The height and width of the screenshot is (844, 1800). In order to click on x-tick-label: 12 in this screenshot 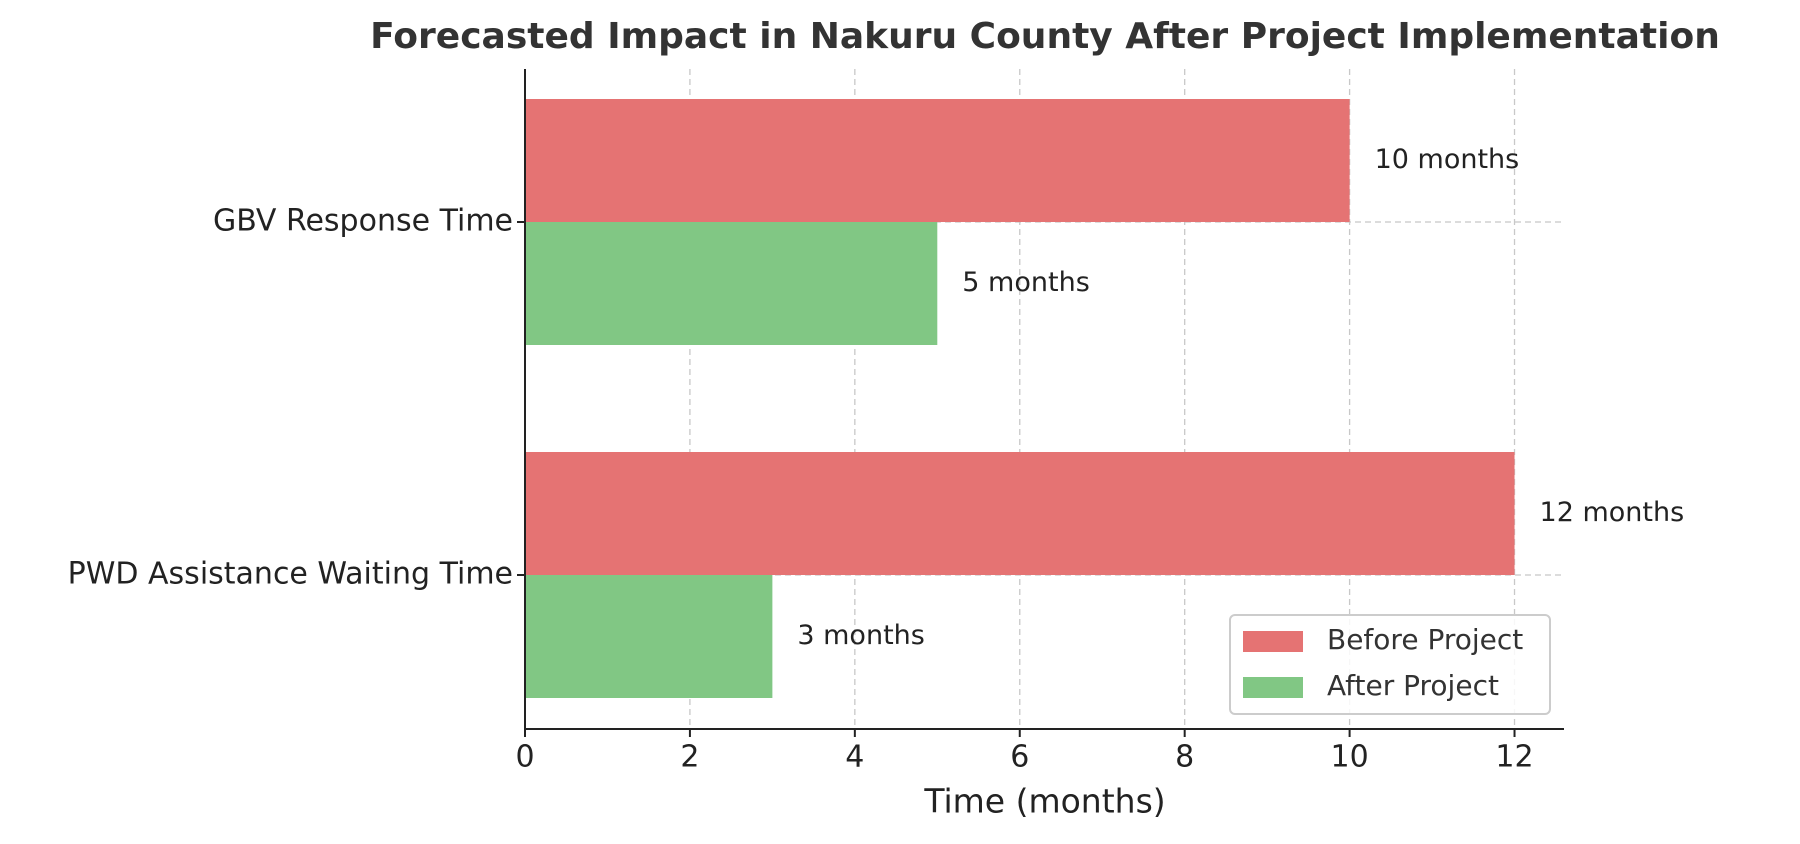, I will do `click(1514, 757)`.